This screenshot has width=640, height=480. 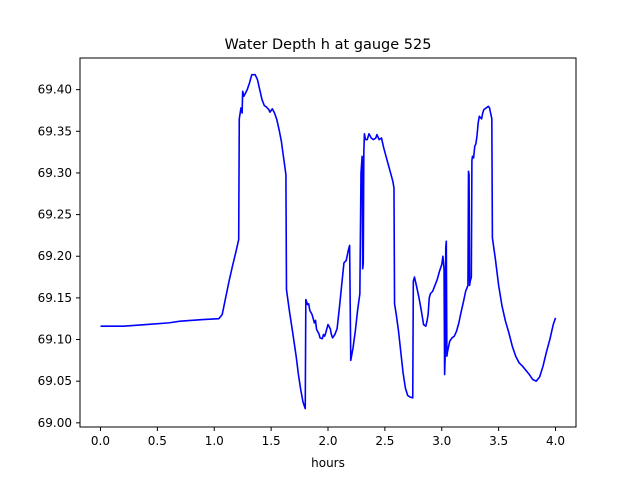 What do you see at coordinates (55, 423) in the screenshot?
I see `y-tick-label: 69.00` at bounding box center [55, 423].